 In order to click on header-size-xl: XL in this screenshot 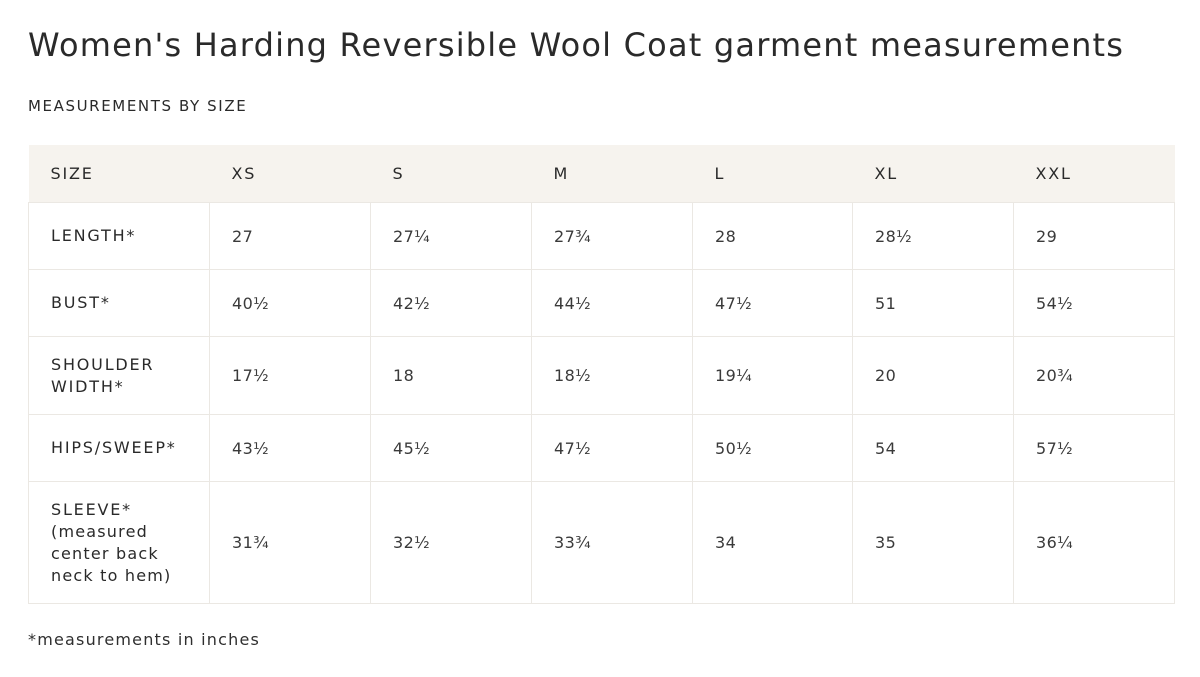, I will do `click(933, 174)`.